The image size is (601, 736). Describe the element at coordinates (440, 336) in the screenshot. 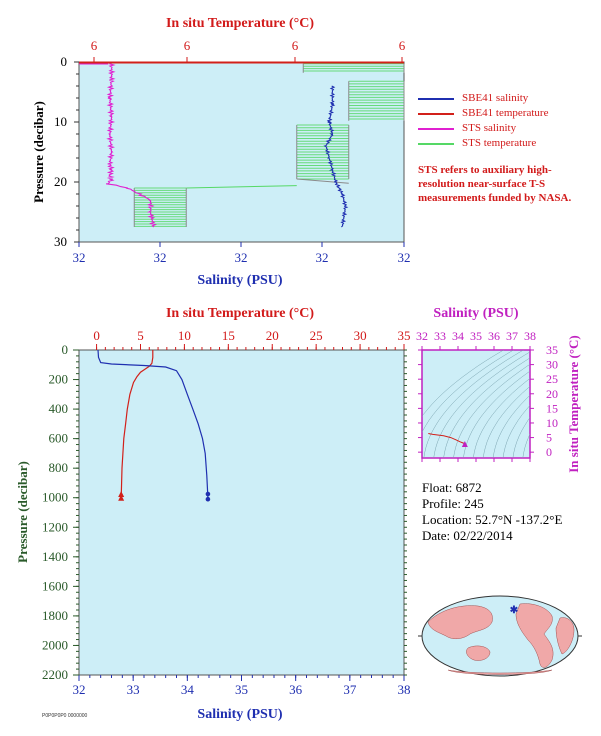

I see `inset-salinity-tick-label: 33` at that location.